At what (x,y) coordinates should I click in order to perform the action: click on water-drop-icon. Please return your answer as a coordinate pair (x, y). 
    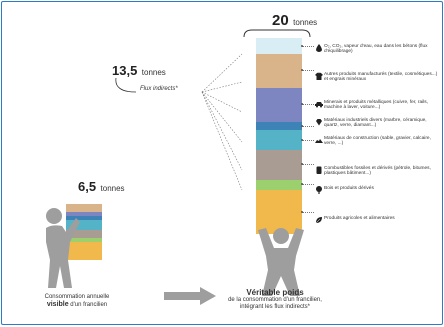
    Looking at the image, I should click on (319, 48).